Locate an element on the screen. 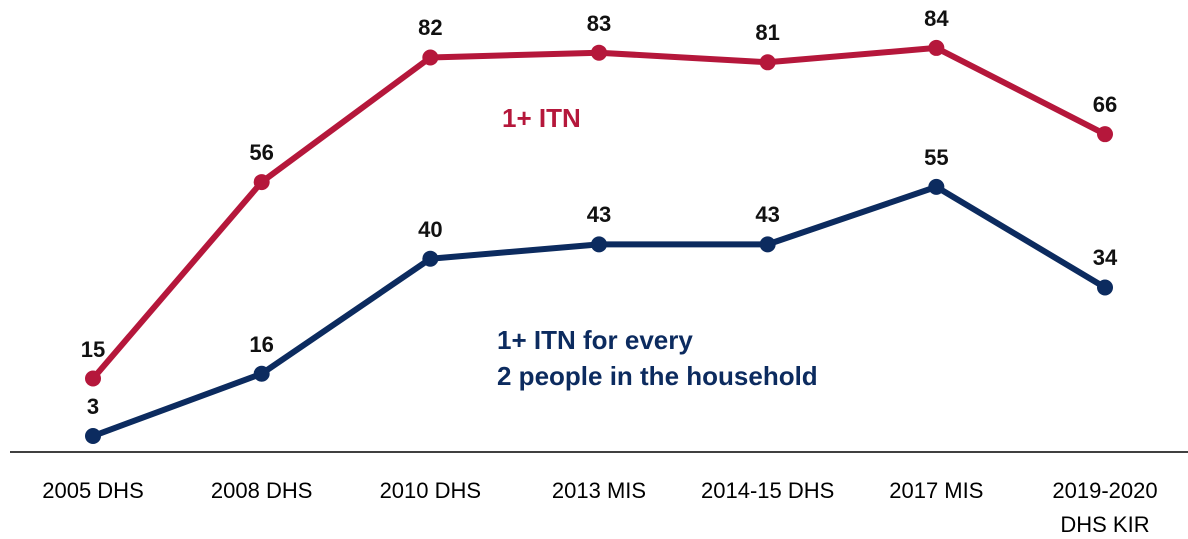 This screenshot has width=1188, height=539. x-tick-label: 2013 MIS is located at coordinates (599, 490).